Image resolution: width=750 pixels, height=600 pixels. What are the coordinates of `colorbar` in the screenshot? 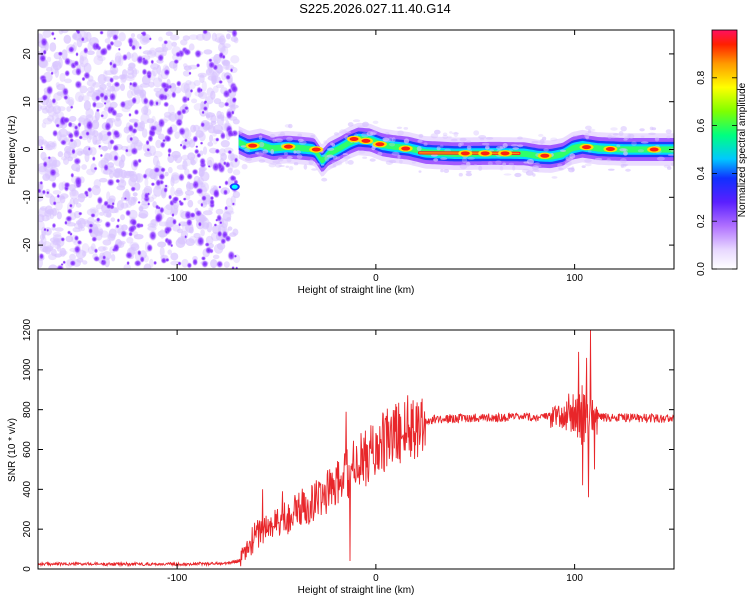 It's located at (724, 149).